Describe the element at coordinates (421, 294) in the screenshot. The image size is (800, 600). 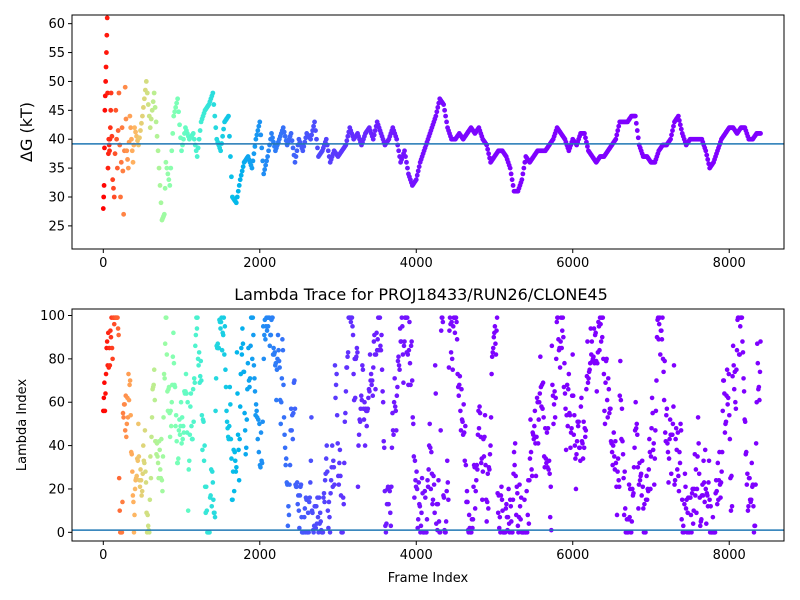
I see `bottom-chart-title: Lambda Trace for PROJ18433/RUN26/CLONE45` at that location.